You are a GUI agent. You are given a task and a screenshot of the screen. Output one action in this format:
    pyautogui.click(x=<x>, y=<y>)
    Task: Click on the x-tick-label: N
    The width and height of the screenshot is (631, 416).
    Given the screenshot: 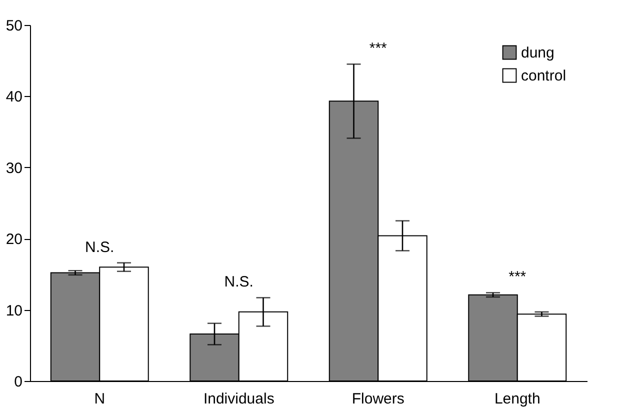 What is the action you would take?
    pyautogui.click(x=100, y=399)
    